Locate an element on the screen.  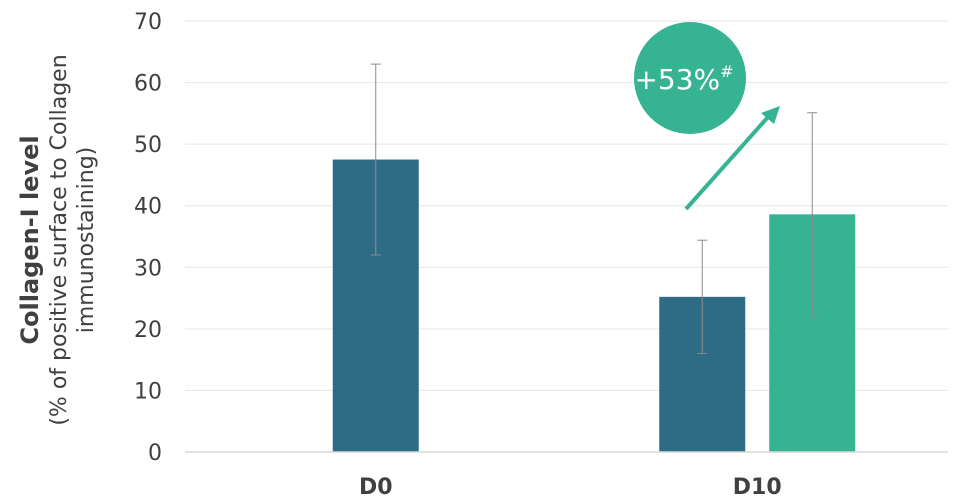
increase-badge-label: +53%# is located at coordinates (683, 79).